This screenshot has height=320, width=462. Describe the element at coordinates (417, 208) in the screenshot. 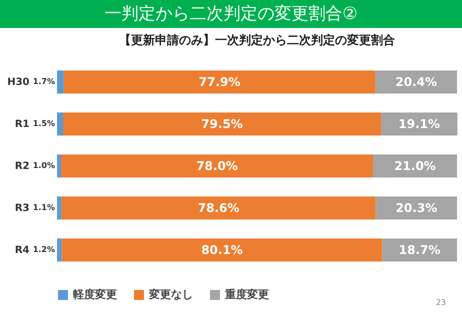

I see `data-label: 20.3%` at that location.